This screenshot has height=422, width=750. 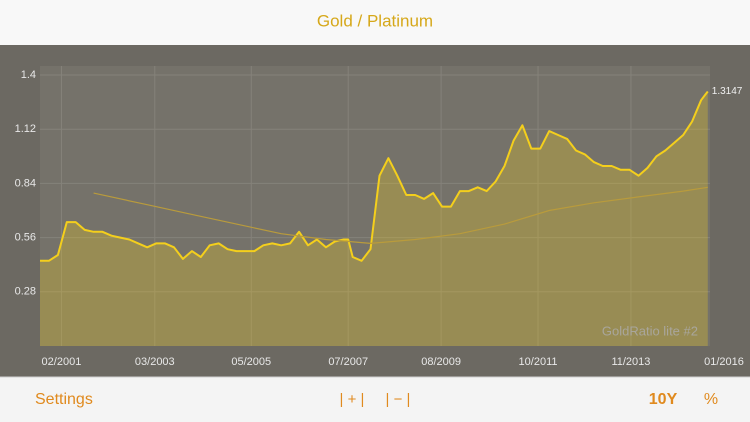 I want to click on y-tick-label: 0.56, so click(x=25, y=238).